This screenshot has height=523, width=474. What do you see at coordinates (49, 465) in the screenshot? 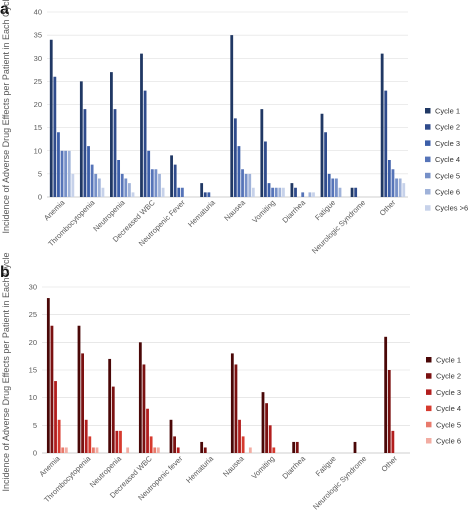
I see `panel-b-x-tick-label: Anemia` at bounding box center [49, 465].